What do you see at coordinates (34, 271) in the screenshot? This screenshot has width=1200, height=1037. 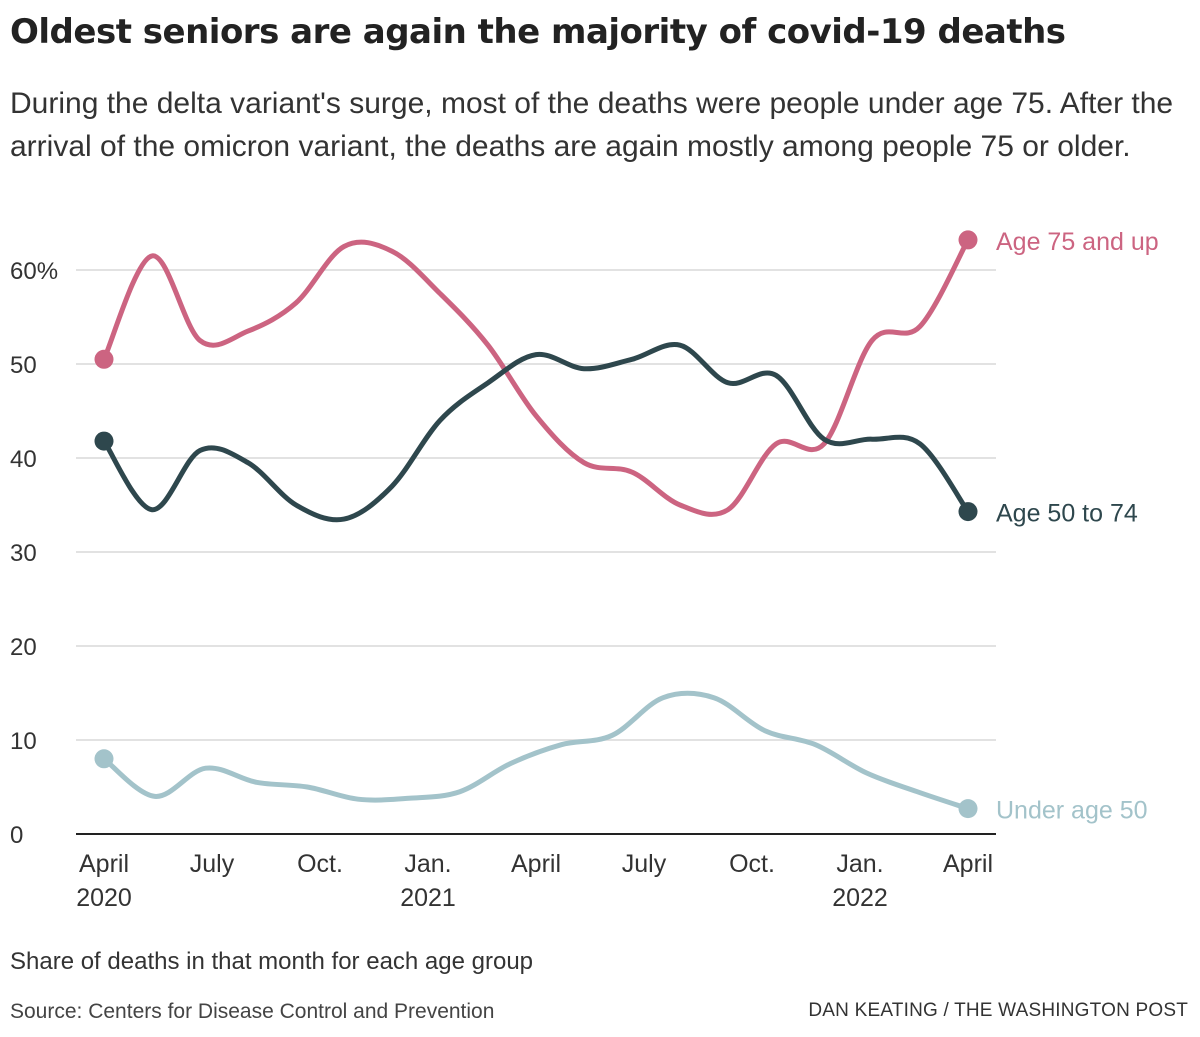 I see `y-tick-label: 60%` at bounding box center [34, 271].